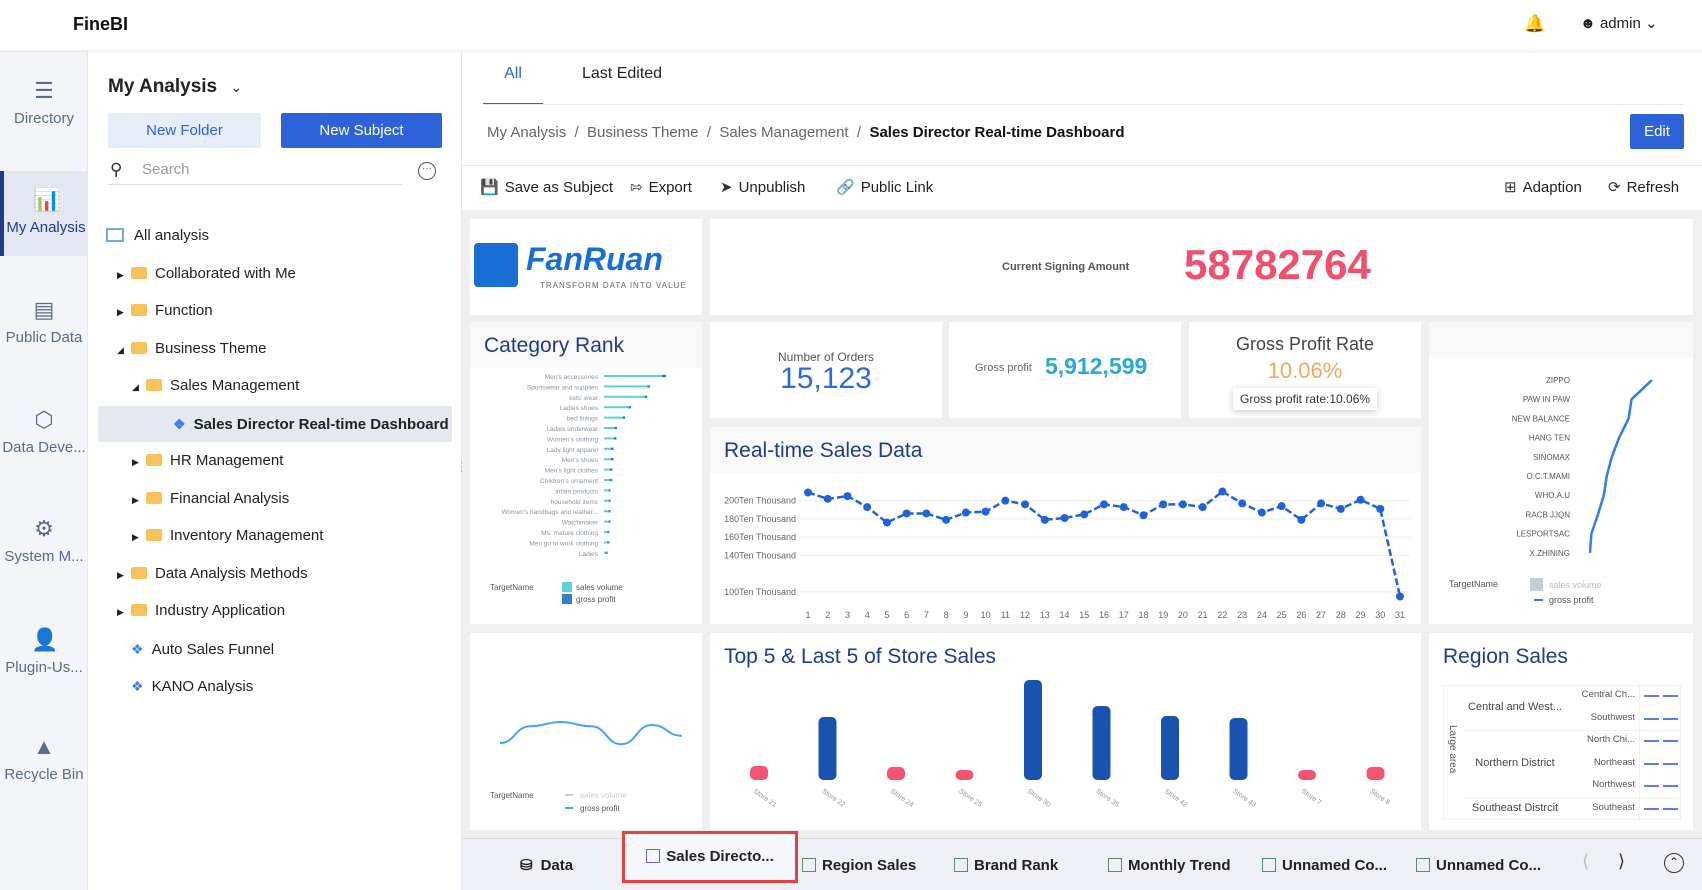 Image resolution: width=1702 pixels, height=890 pixels. What do you see at coordinates (44, 104) in the screenshot?
I see `rail-item-directory: ☰ Directory` at bounding box center [44, 104].